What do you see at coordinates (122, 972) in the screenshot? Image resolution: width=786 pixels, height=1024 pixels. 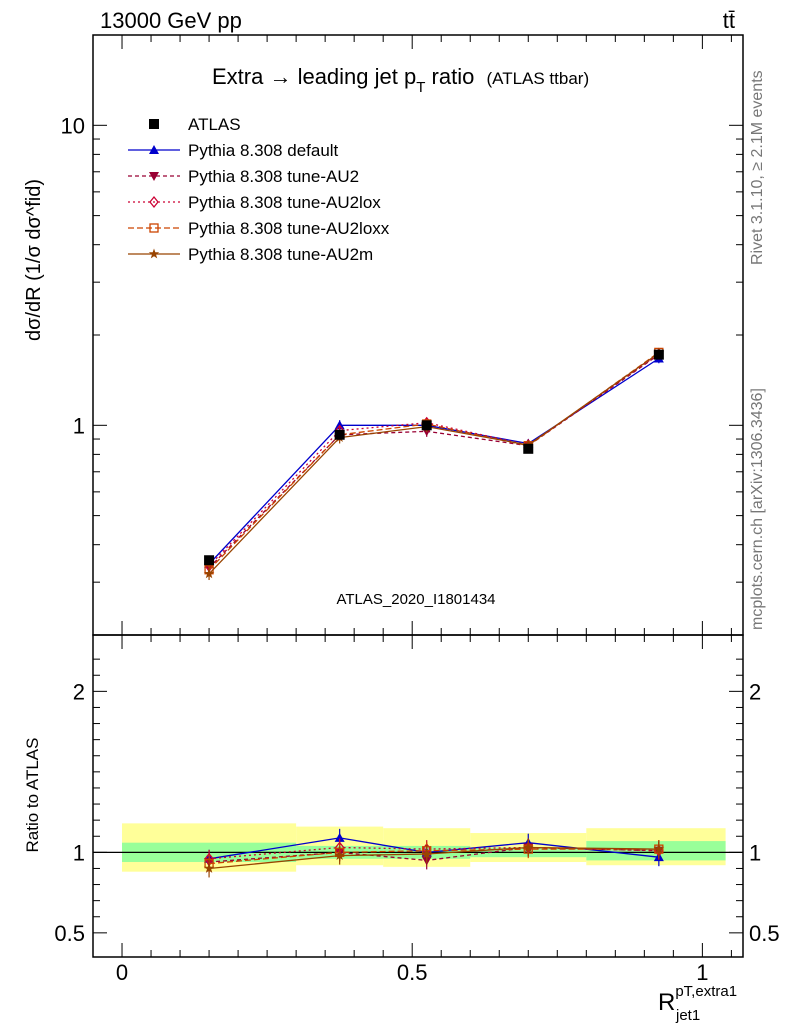 I see `x-tick-label: 0` at bounding box center [122, 972].